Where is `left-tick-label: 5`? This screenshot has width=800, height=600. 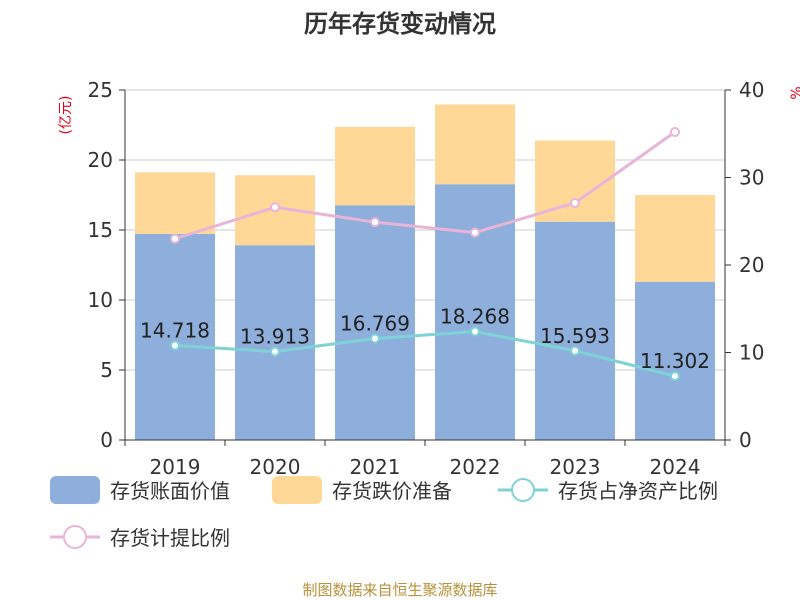
left-tick-label: 5 is located at coordinates (106, 370).